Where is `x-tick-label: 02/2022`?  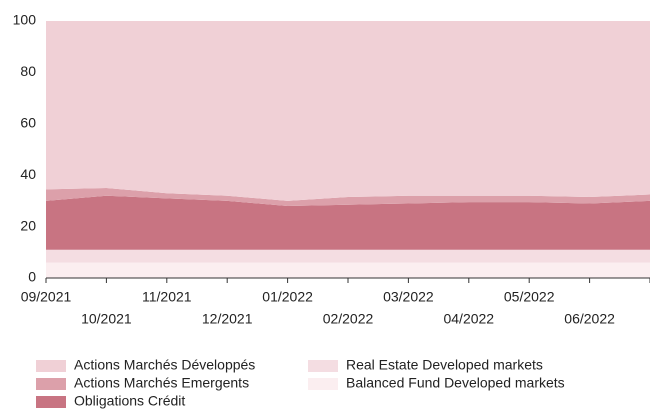
x-tick-label: 02/2022 is located at coordinates (348, 319).